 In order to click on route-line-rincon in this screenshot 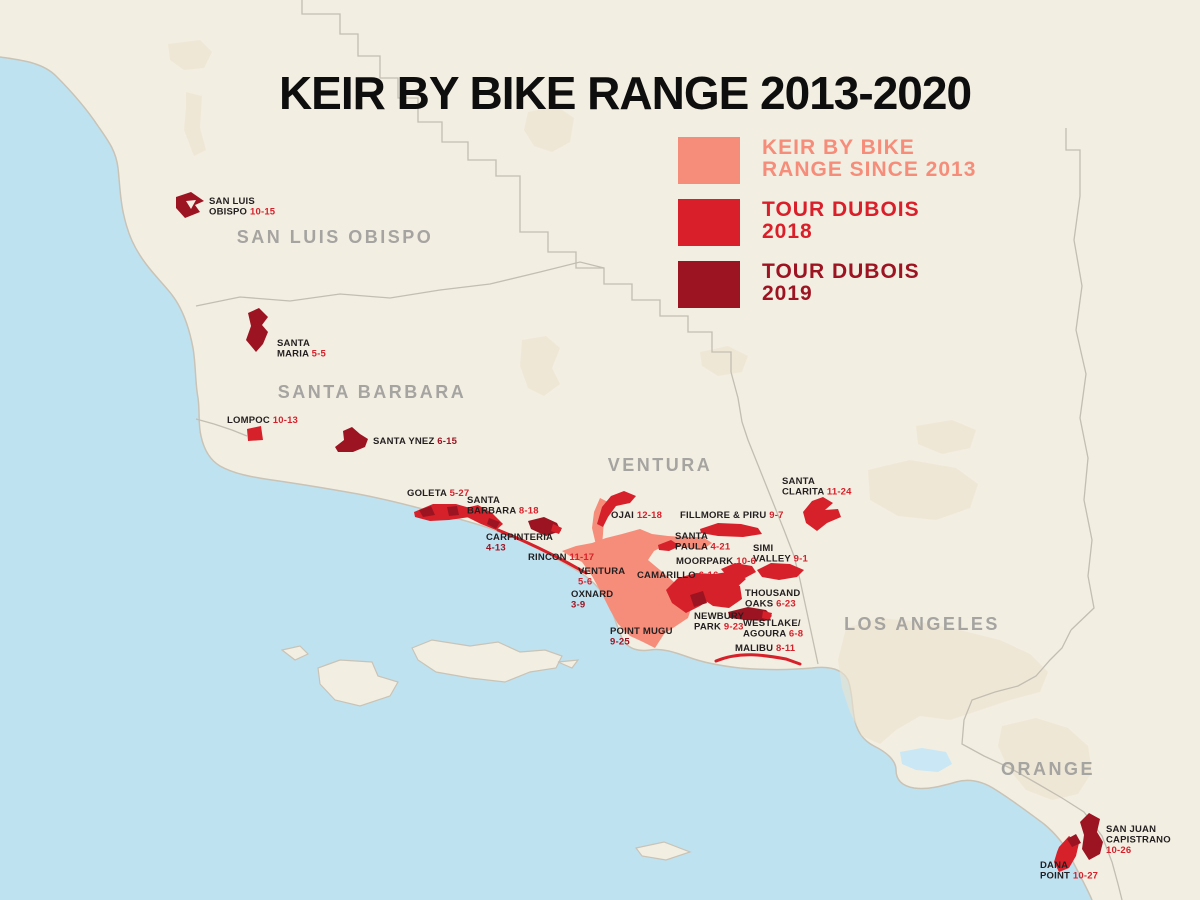, I will do `click(542, 551)`.